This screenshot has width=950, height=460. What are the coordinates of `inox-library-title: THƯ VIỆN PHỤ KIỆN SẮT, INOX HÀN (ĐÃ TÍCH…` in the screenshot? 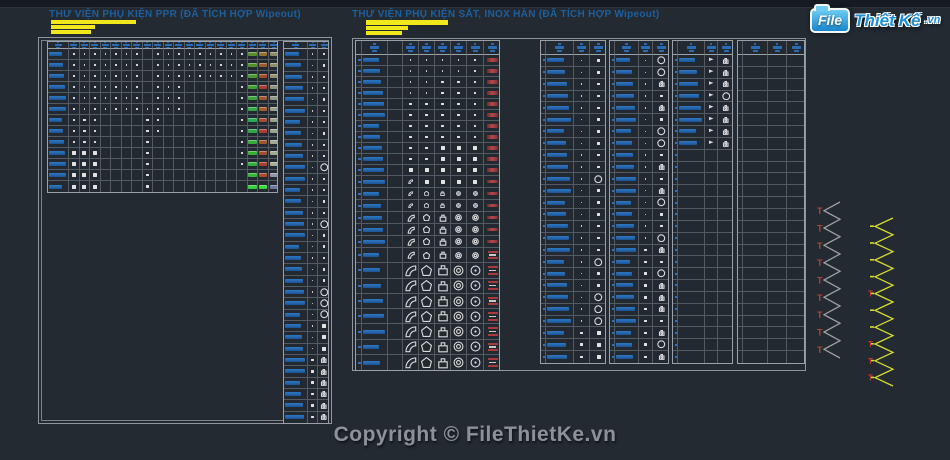 It's located at (506, 14).